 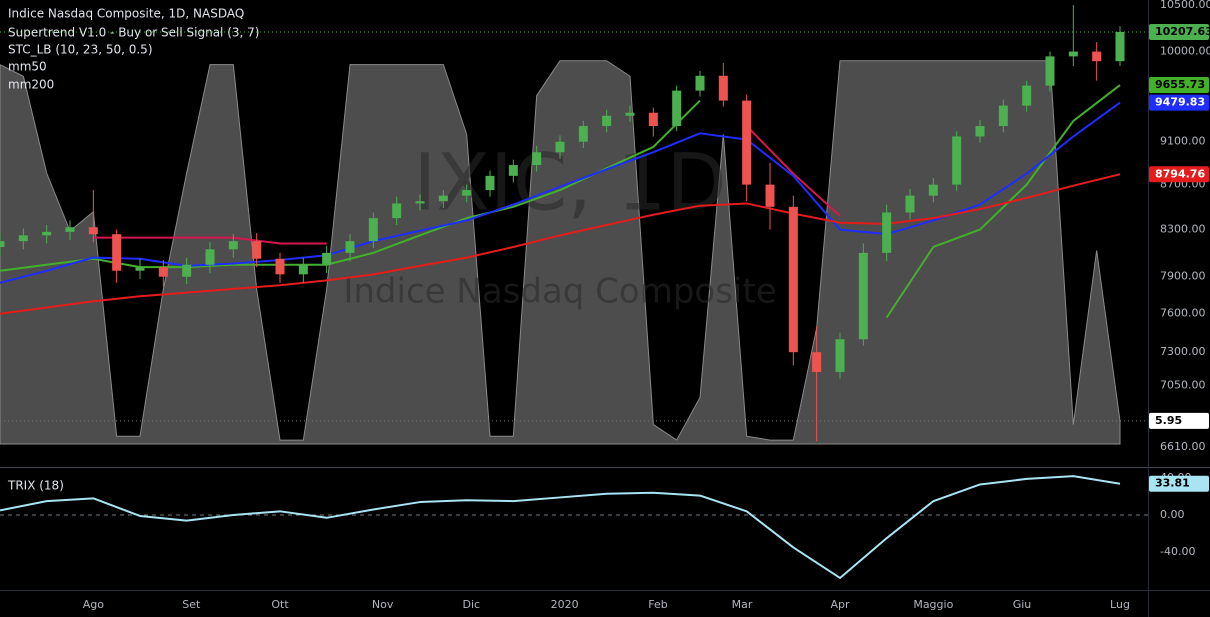 I want to click on chart-title: Indice Nasdaq Composite, 1D, NASDAQ, so click(x=126, y=14).